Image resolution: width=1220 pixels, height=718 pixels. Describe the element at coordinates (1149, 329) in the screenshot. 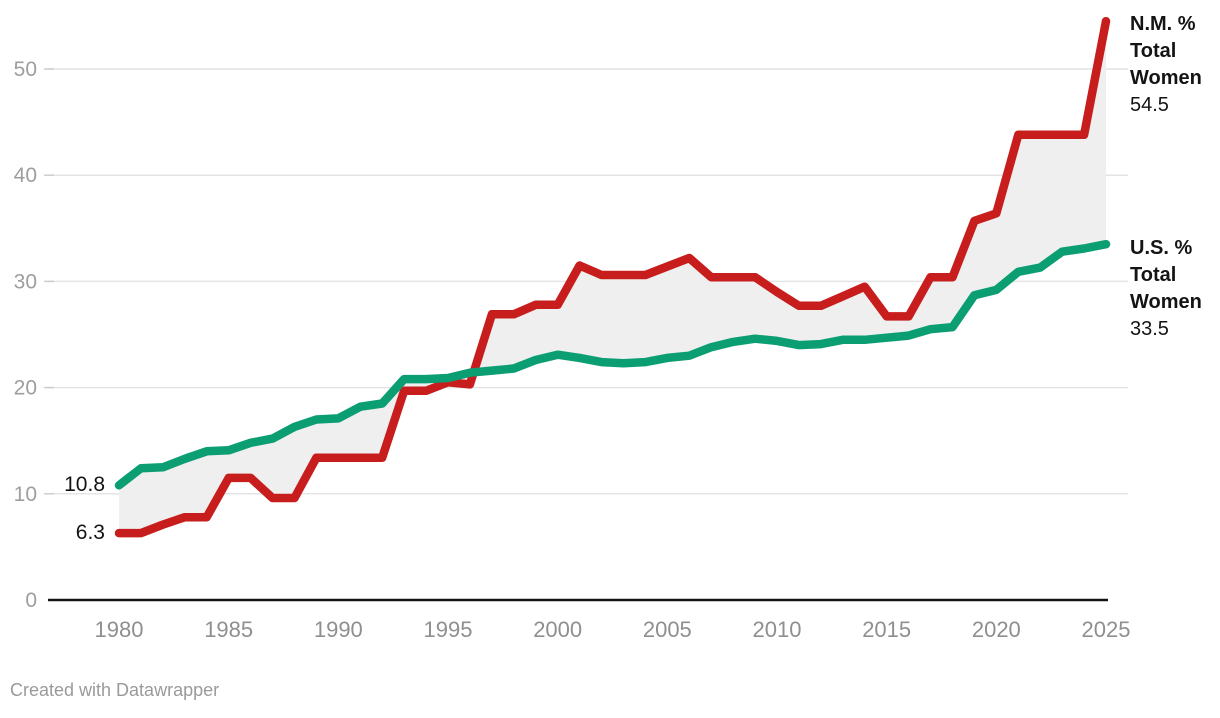

I see `us-end-value-label: 33.5` at that location.